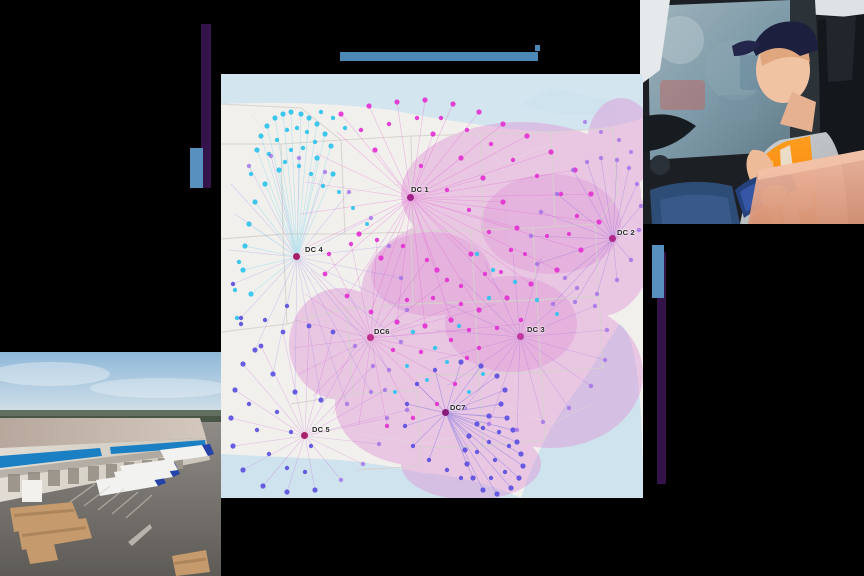 The image size is (864, 576). What do you see at coordinates (110, 464) in the screenshot?
I see `photo-warehouse-aerial` at bounding box center [110, 464].